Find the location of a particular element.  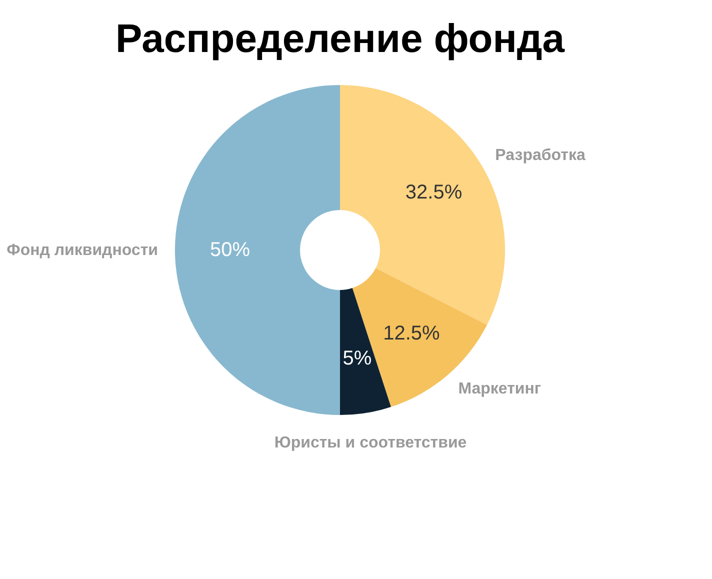

data-label: 50% is located at coordinates (230, 250).